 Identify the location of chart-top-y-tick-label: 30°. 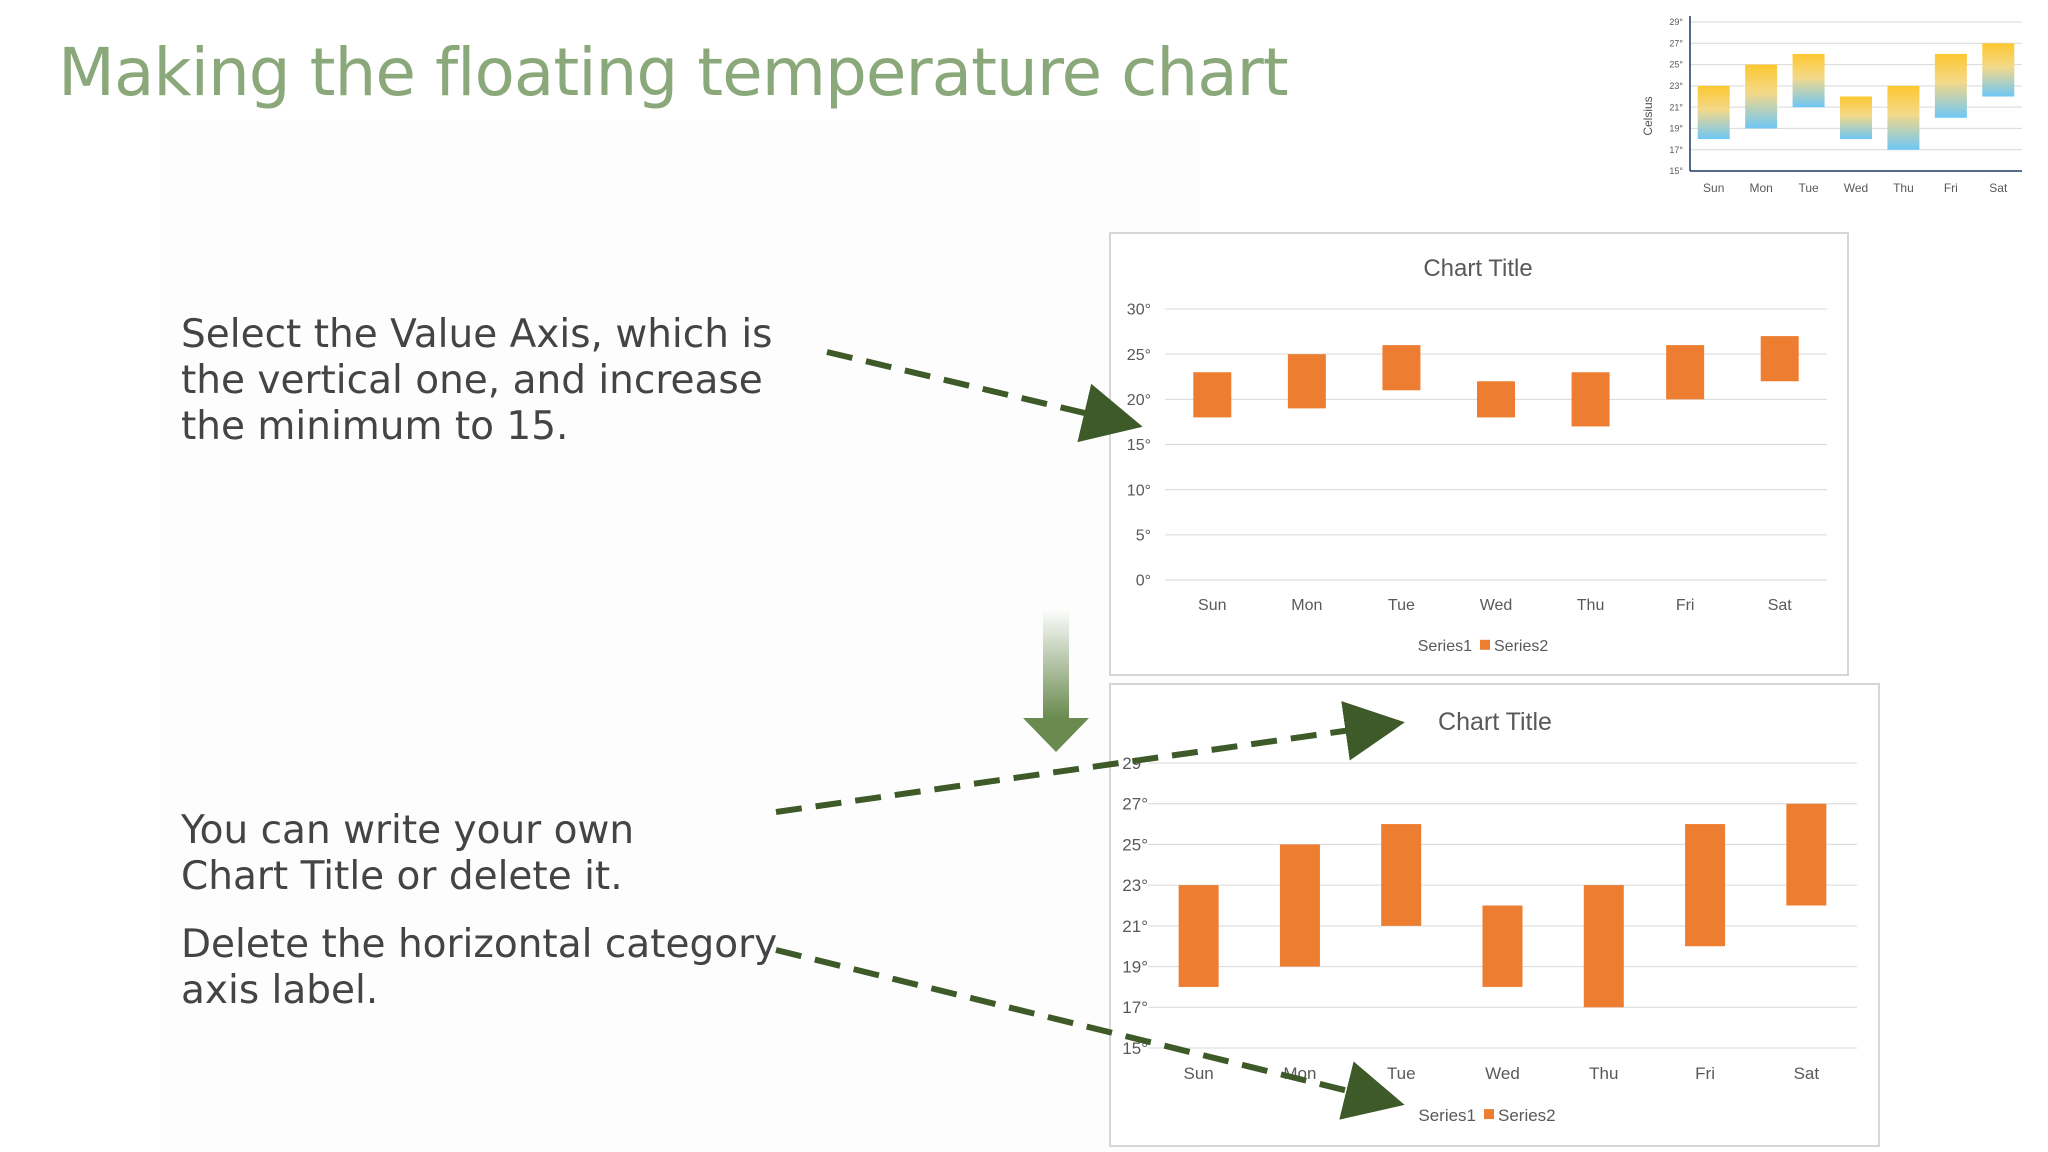
(1139, 310).